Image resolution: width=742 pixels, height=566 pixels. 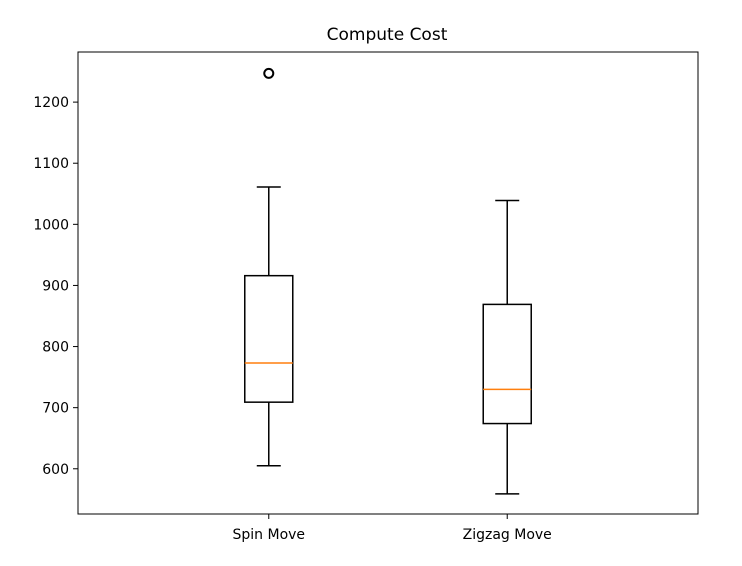 What do you see at coordinates (387, 35) in the screenshot?
I see `chart-title: Compute Cost` at bounding box center [387, 35].